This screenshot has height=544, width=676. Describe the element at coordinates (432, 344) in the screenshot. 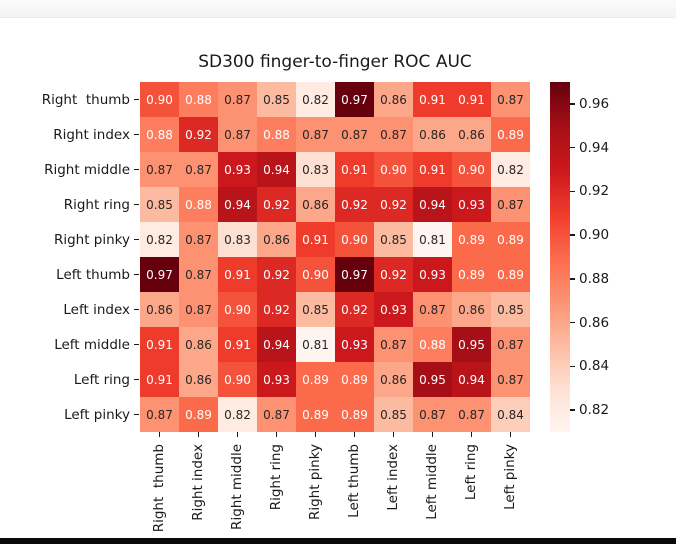

I see `cell-7-7: 0.88` at that location.